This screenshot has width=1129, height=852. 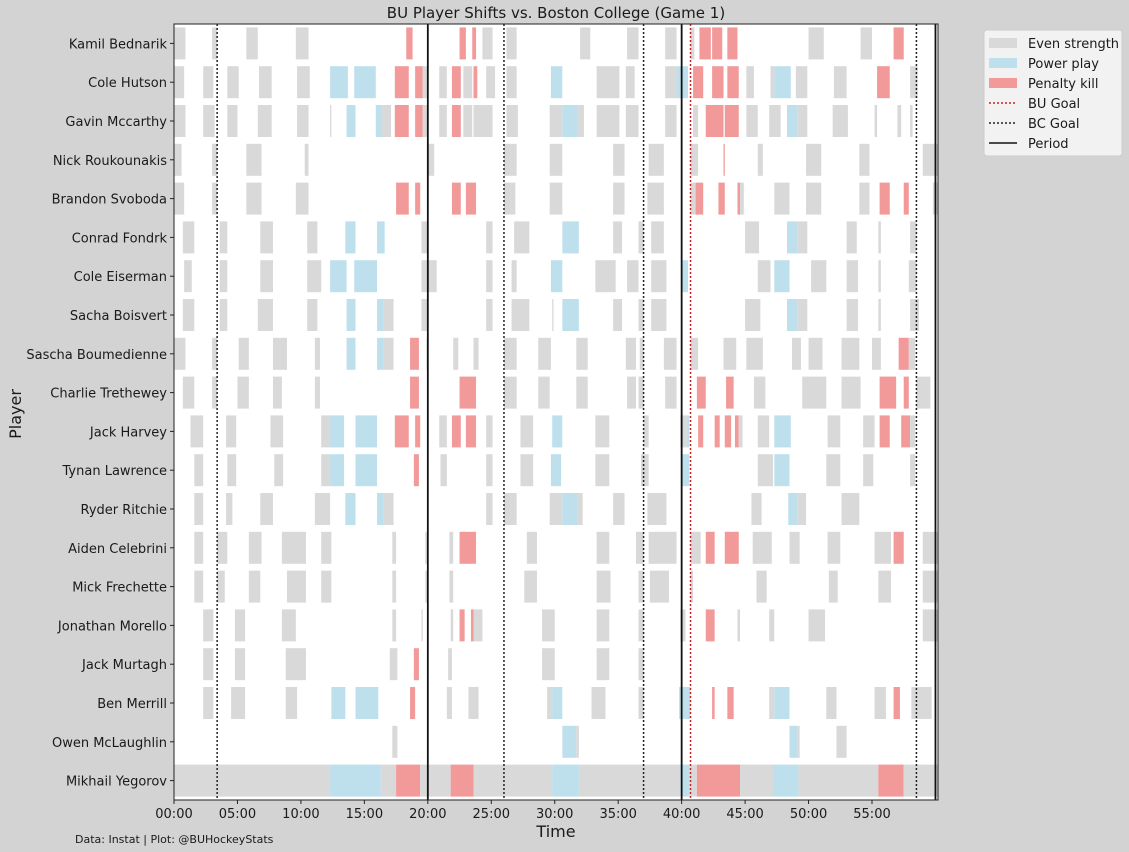 What do you see at coordinates (116, 122) in the screenshot?
I see `player-label: Gavin Mccarthy` at bounding box center [116, 122].